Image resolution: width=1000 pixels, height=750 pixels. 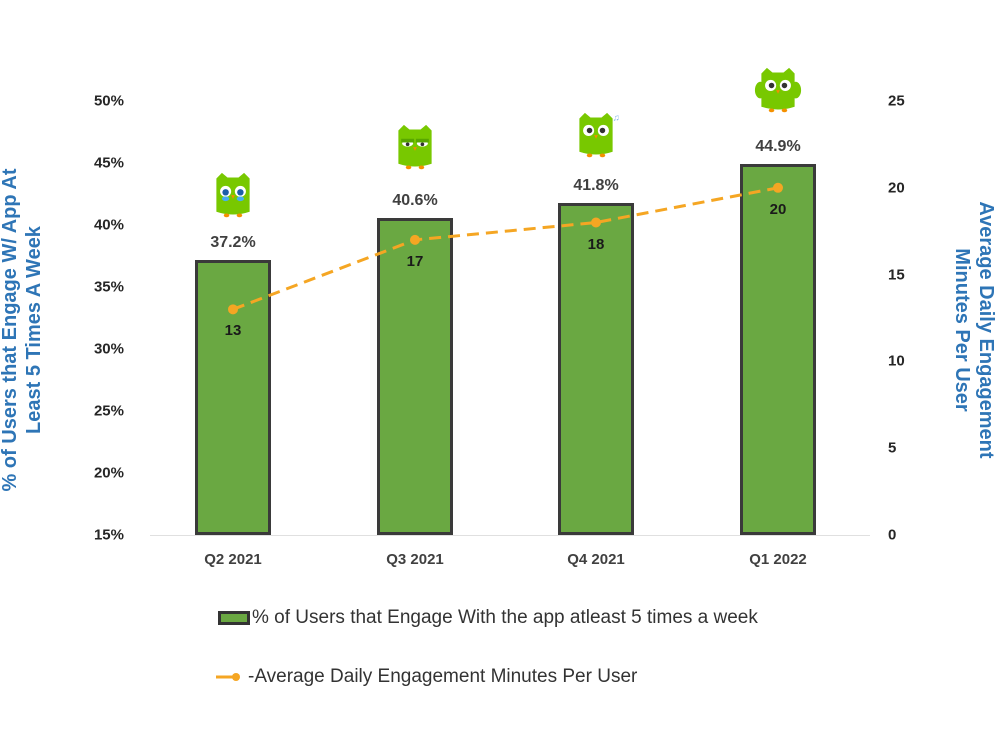 What do you see at coordinates (596, 368) in the screenshot?
I see `bar-q4-2021` at bounding box center [596, 368].